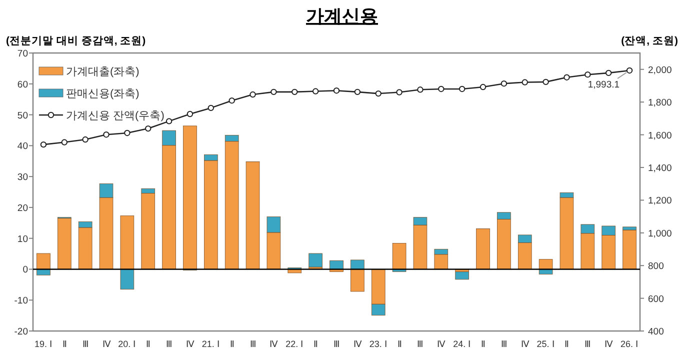 The image size is (684, 364). I want to click on x-tick-label: 21. Ⅰ, so click(211, 344).